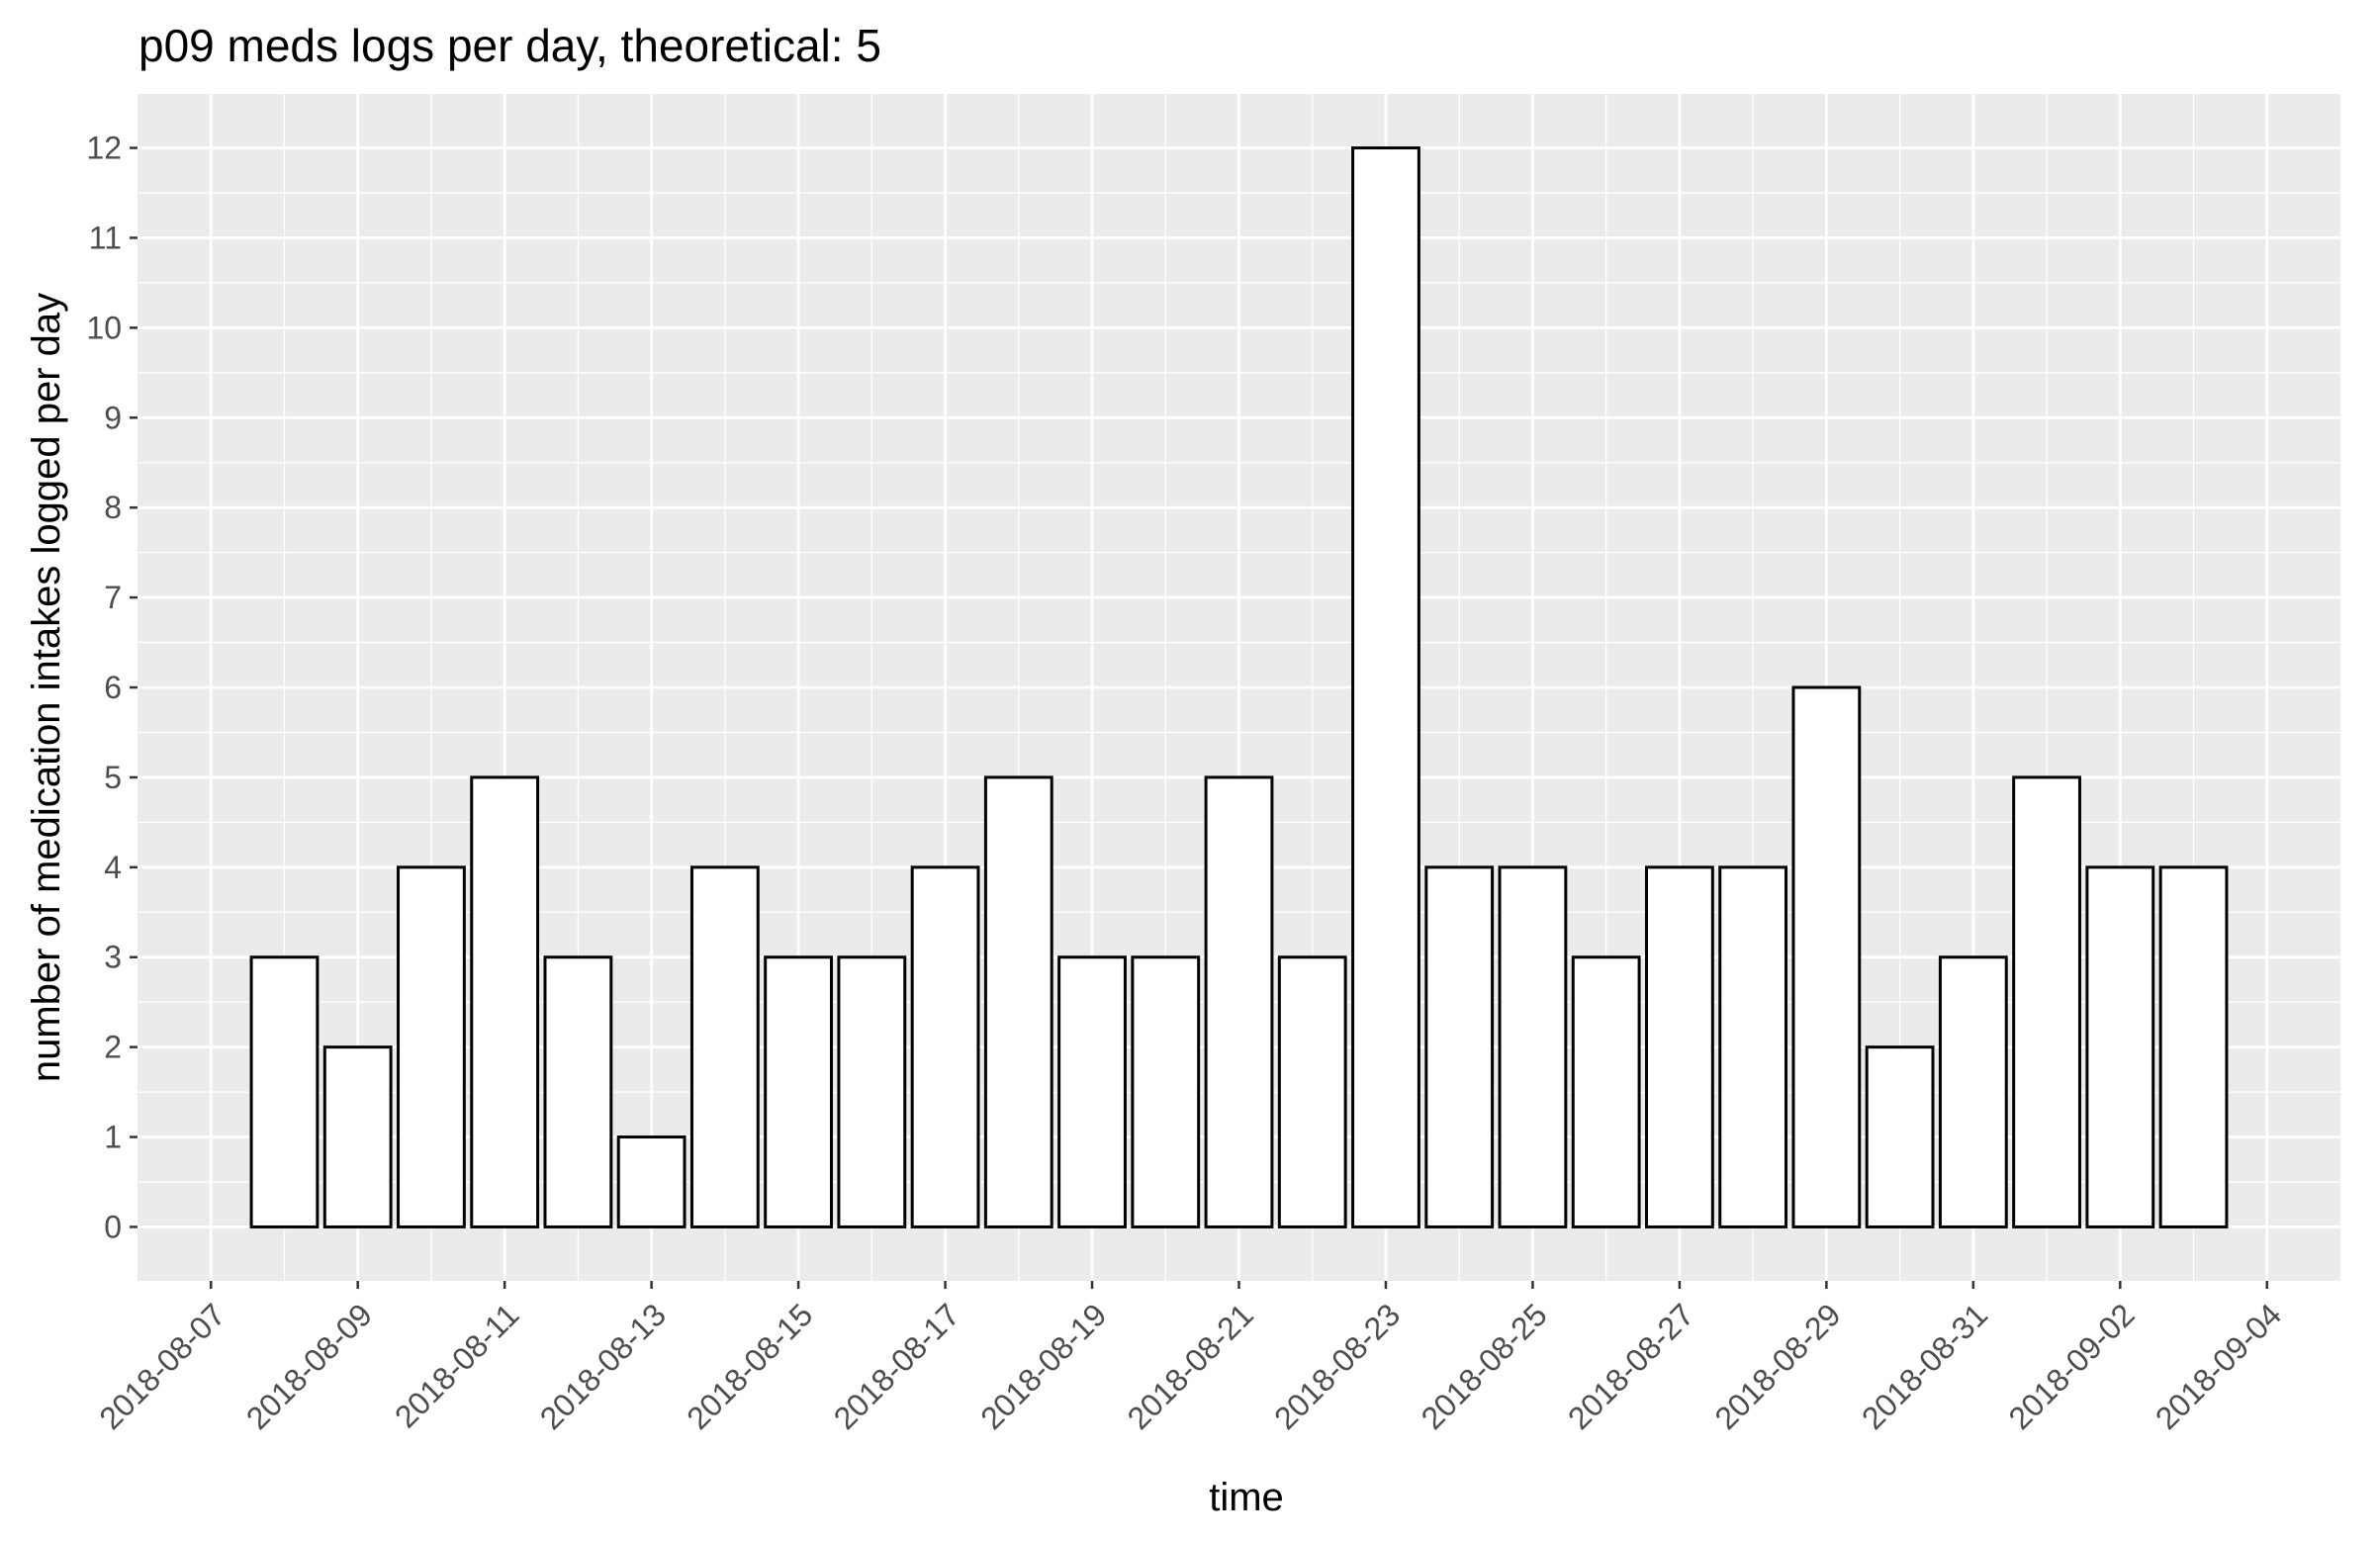 This screenshot has height=1542, width=2380. I want to click on x-tick-label: 2018-09-02, so click(2071, 1366).